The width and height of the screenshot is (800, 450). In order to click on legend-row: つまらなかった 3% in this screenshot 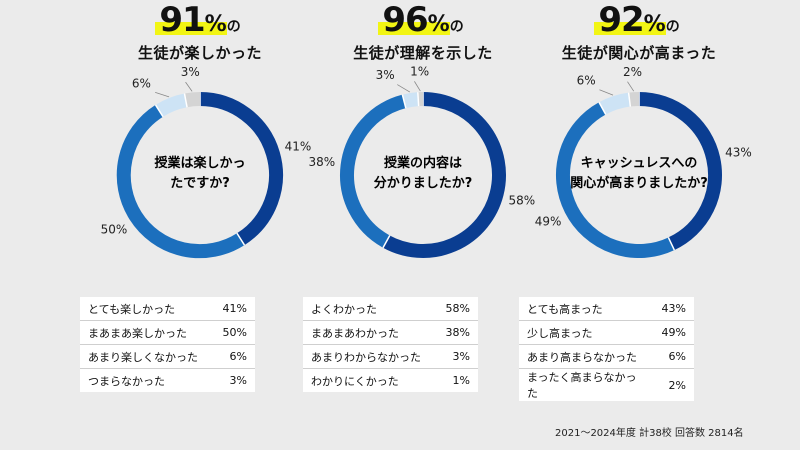, I will do `click(167, 381)`.